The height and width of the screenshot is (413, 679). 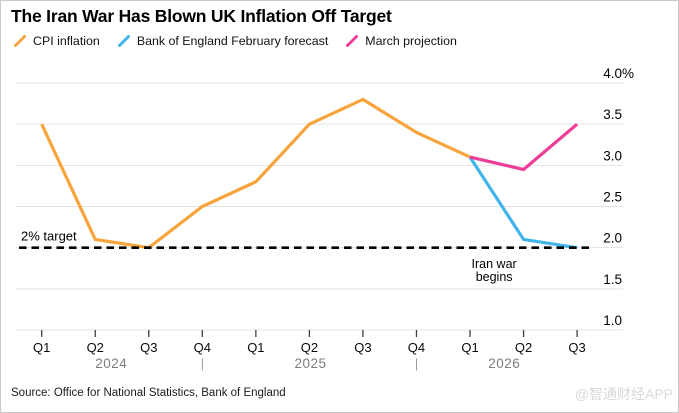 I want to click on legend-item-cpi-inflation: CPI inflation, so click(x=56, y=41).